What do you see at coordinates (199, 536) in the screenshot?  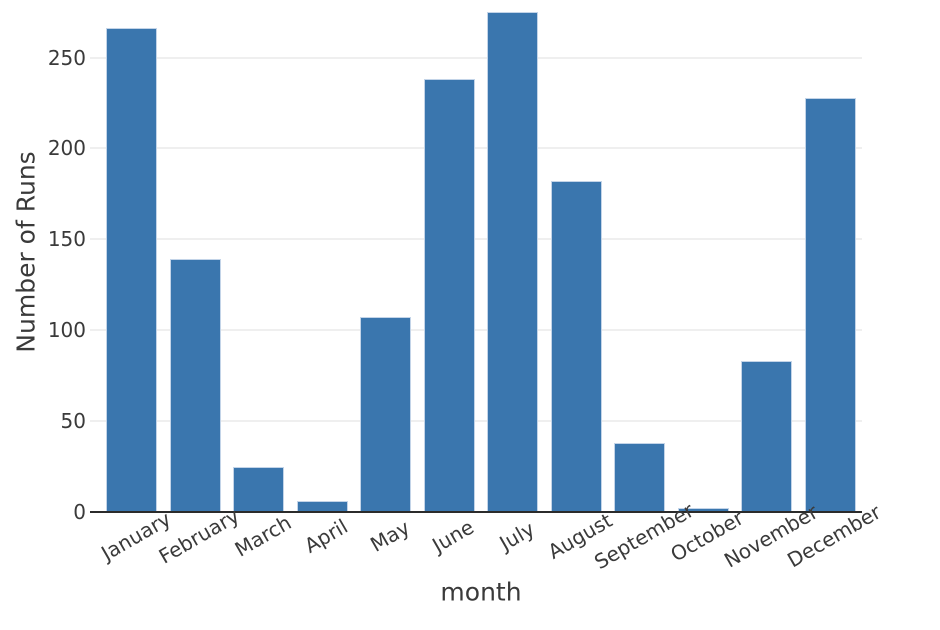 I see `x-tick-label-february: February` at bounding box center [199, 536].